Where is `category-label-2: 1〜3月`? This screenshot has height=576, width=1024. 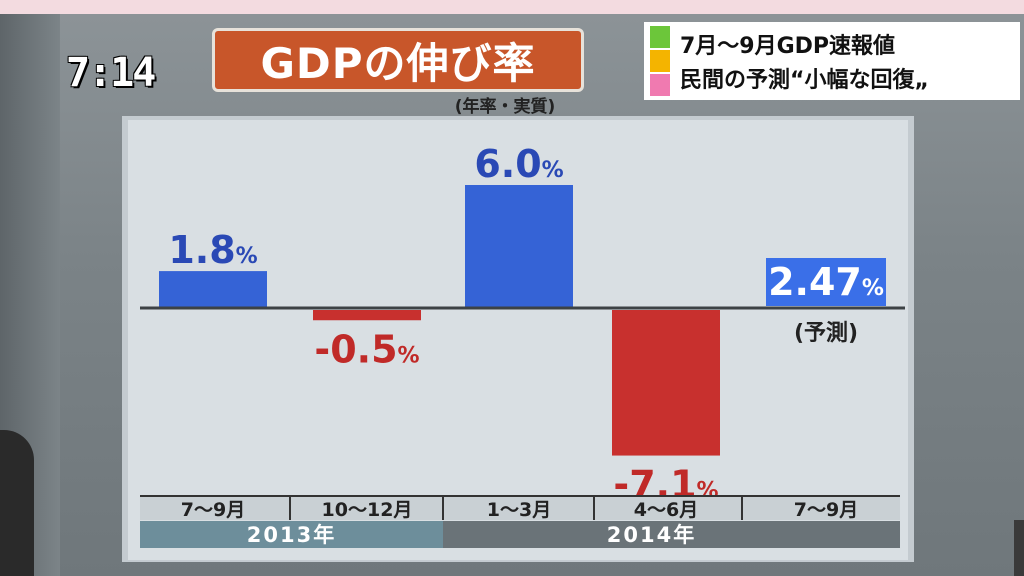 category-label-2: 1〜3月 is located at coordinates (519, 510).